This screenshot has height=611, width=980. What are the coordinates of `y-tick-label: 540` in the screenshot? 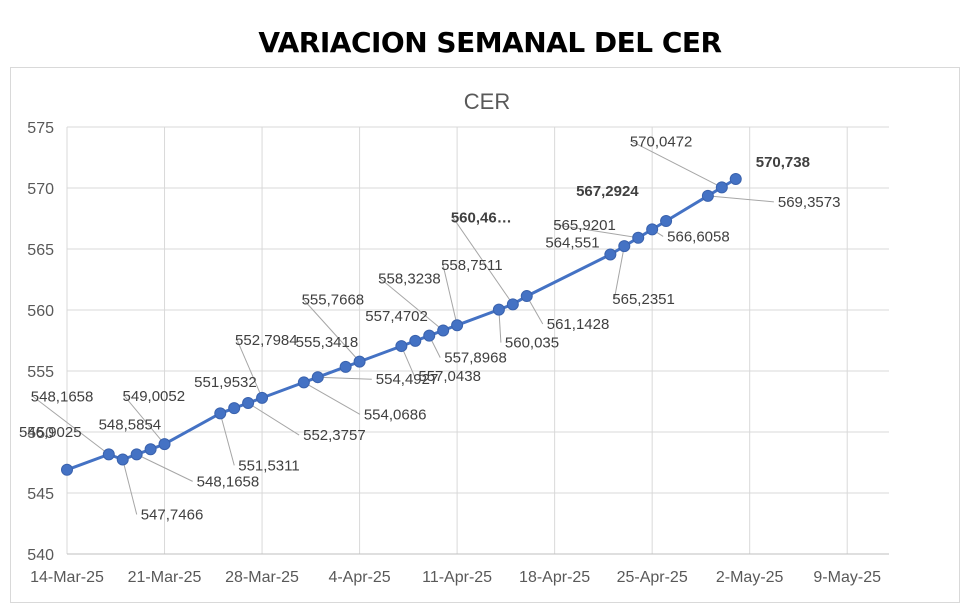 It's located at (40, 555).